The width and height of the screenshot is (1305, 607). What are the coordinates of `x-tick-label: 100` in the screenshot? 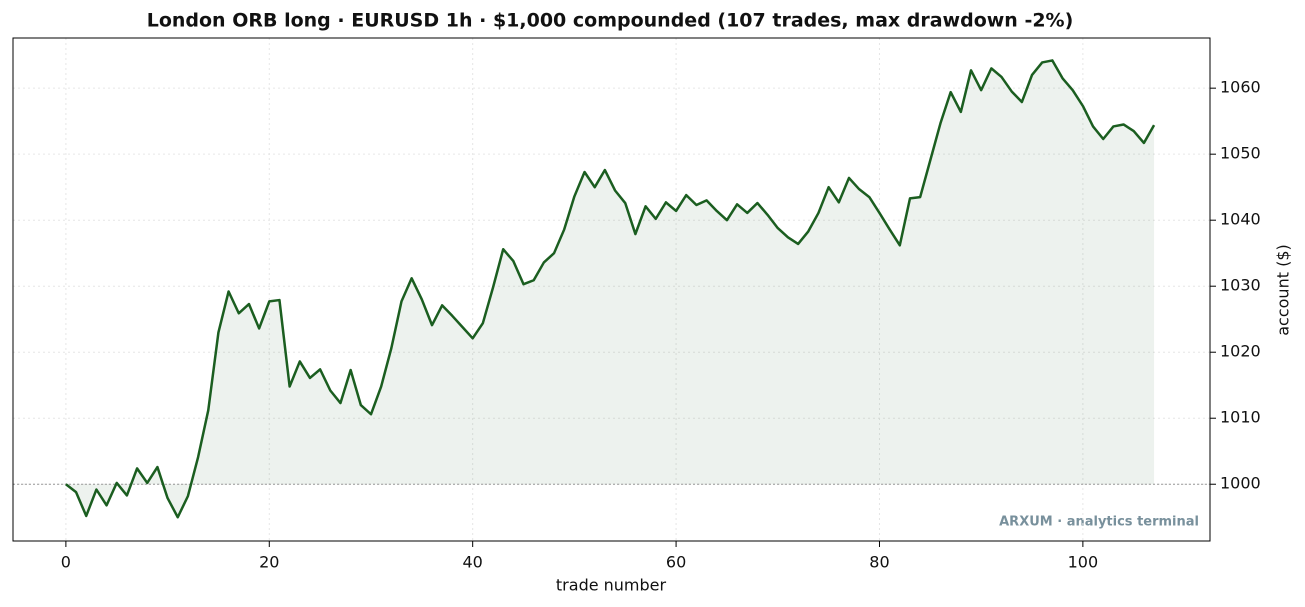 It's located at (1083, 562).